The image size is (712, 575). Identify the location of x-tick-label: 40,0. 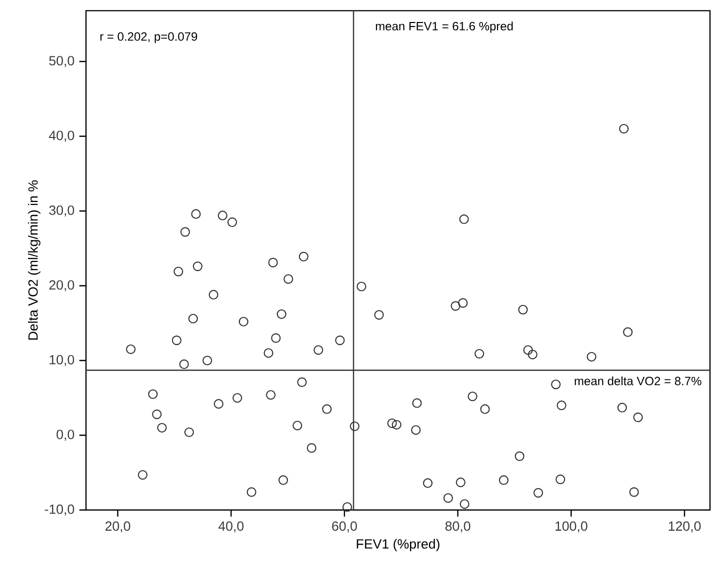
(231, 526).